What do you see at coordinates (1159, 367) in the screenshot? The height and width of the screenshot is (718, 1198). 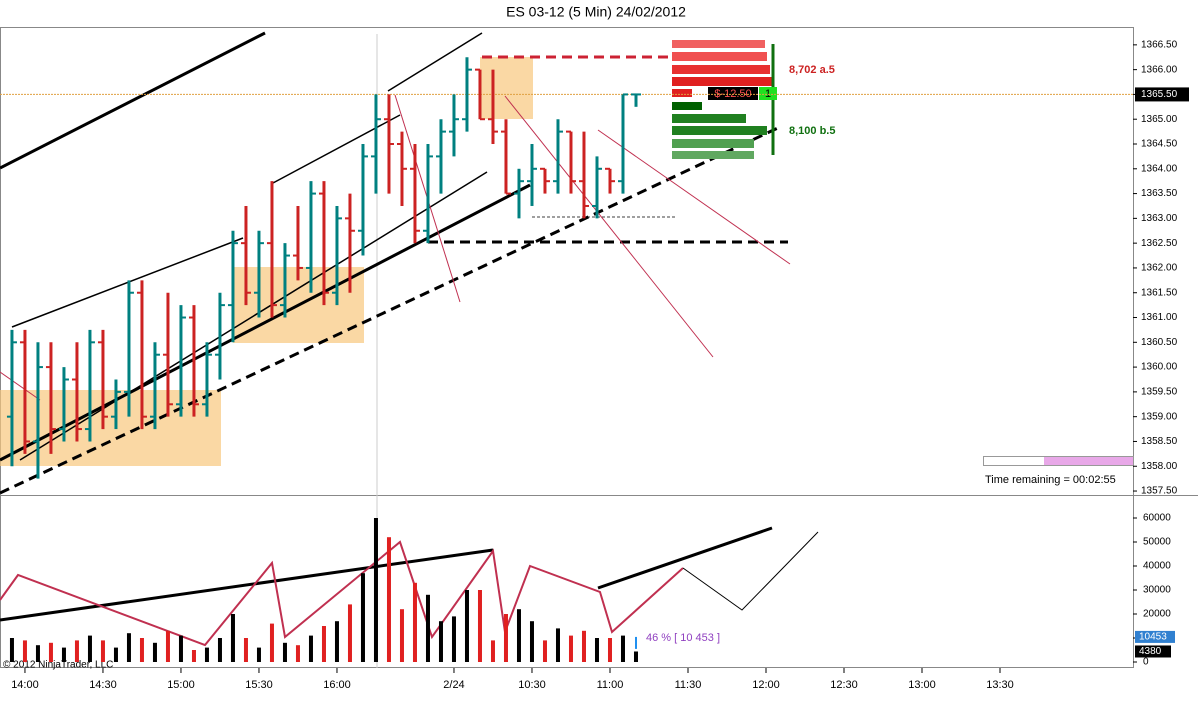 I see `y-tick-label: 1360.00` at bounding box center [1159, 367].